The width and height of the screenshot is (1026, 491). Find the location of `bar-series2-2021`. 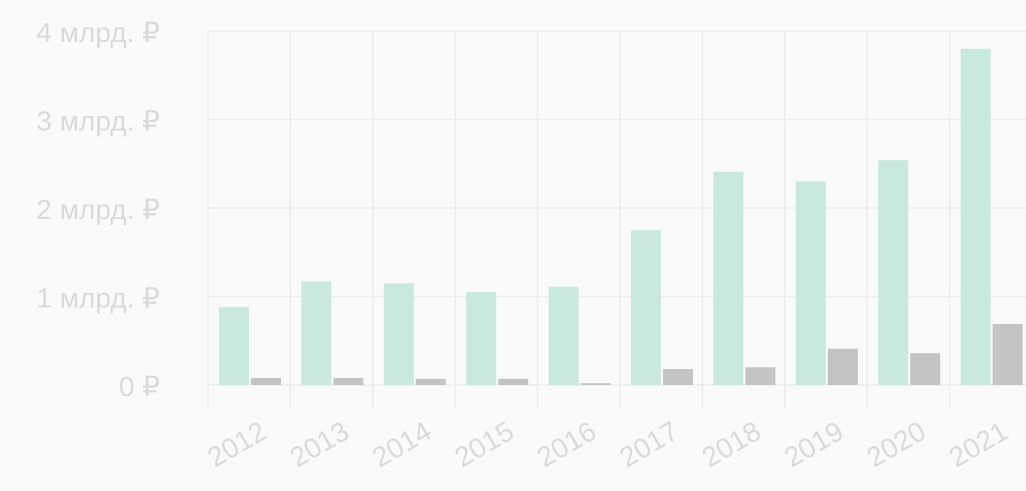

bar-series2-2021 is located at coordinates (1007, 354).